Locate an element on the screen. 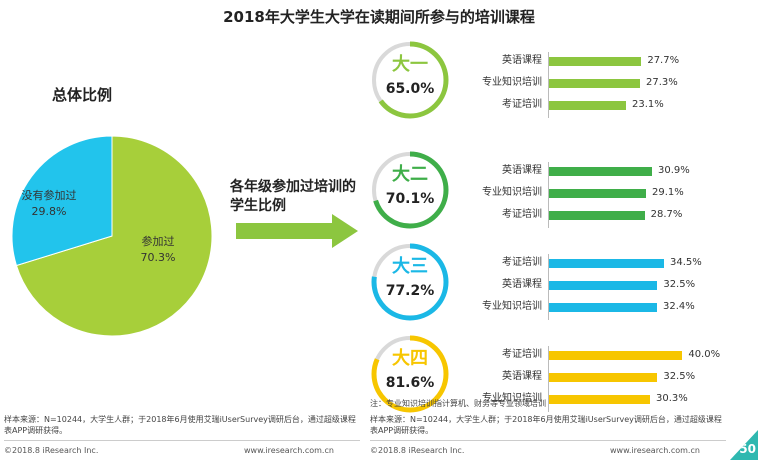  pie-label-not-participated: 没有参加过 29.8% is located at coordinates (49, 204).